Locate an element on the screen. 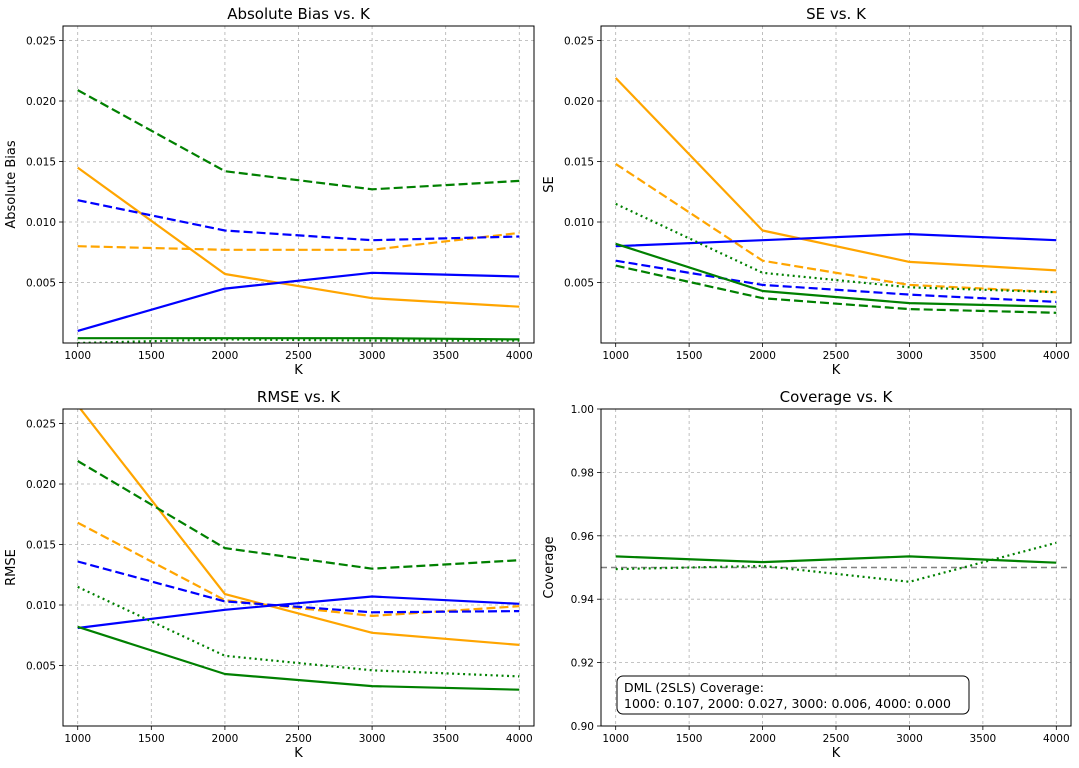 This screenshot has width=1079, height=768. chart-title: Coverage vs. K is located at coordinates (837, 397).